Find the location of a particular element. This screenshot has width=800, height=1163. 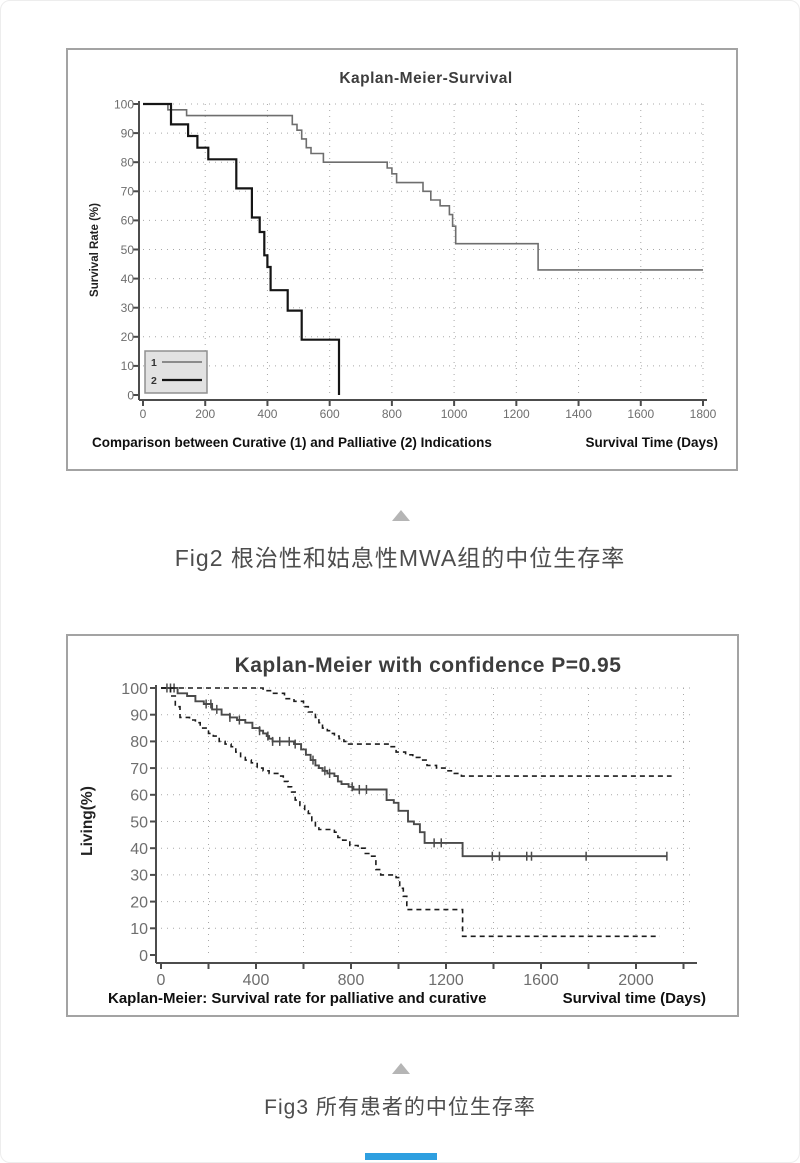

svg-text: 1000 is located at coordinates (454, 414).